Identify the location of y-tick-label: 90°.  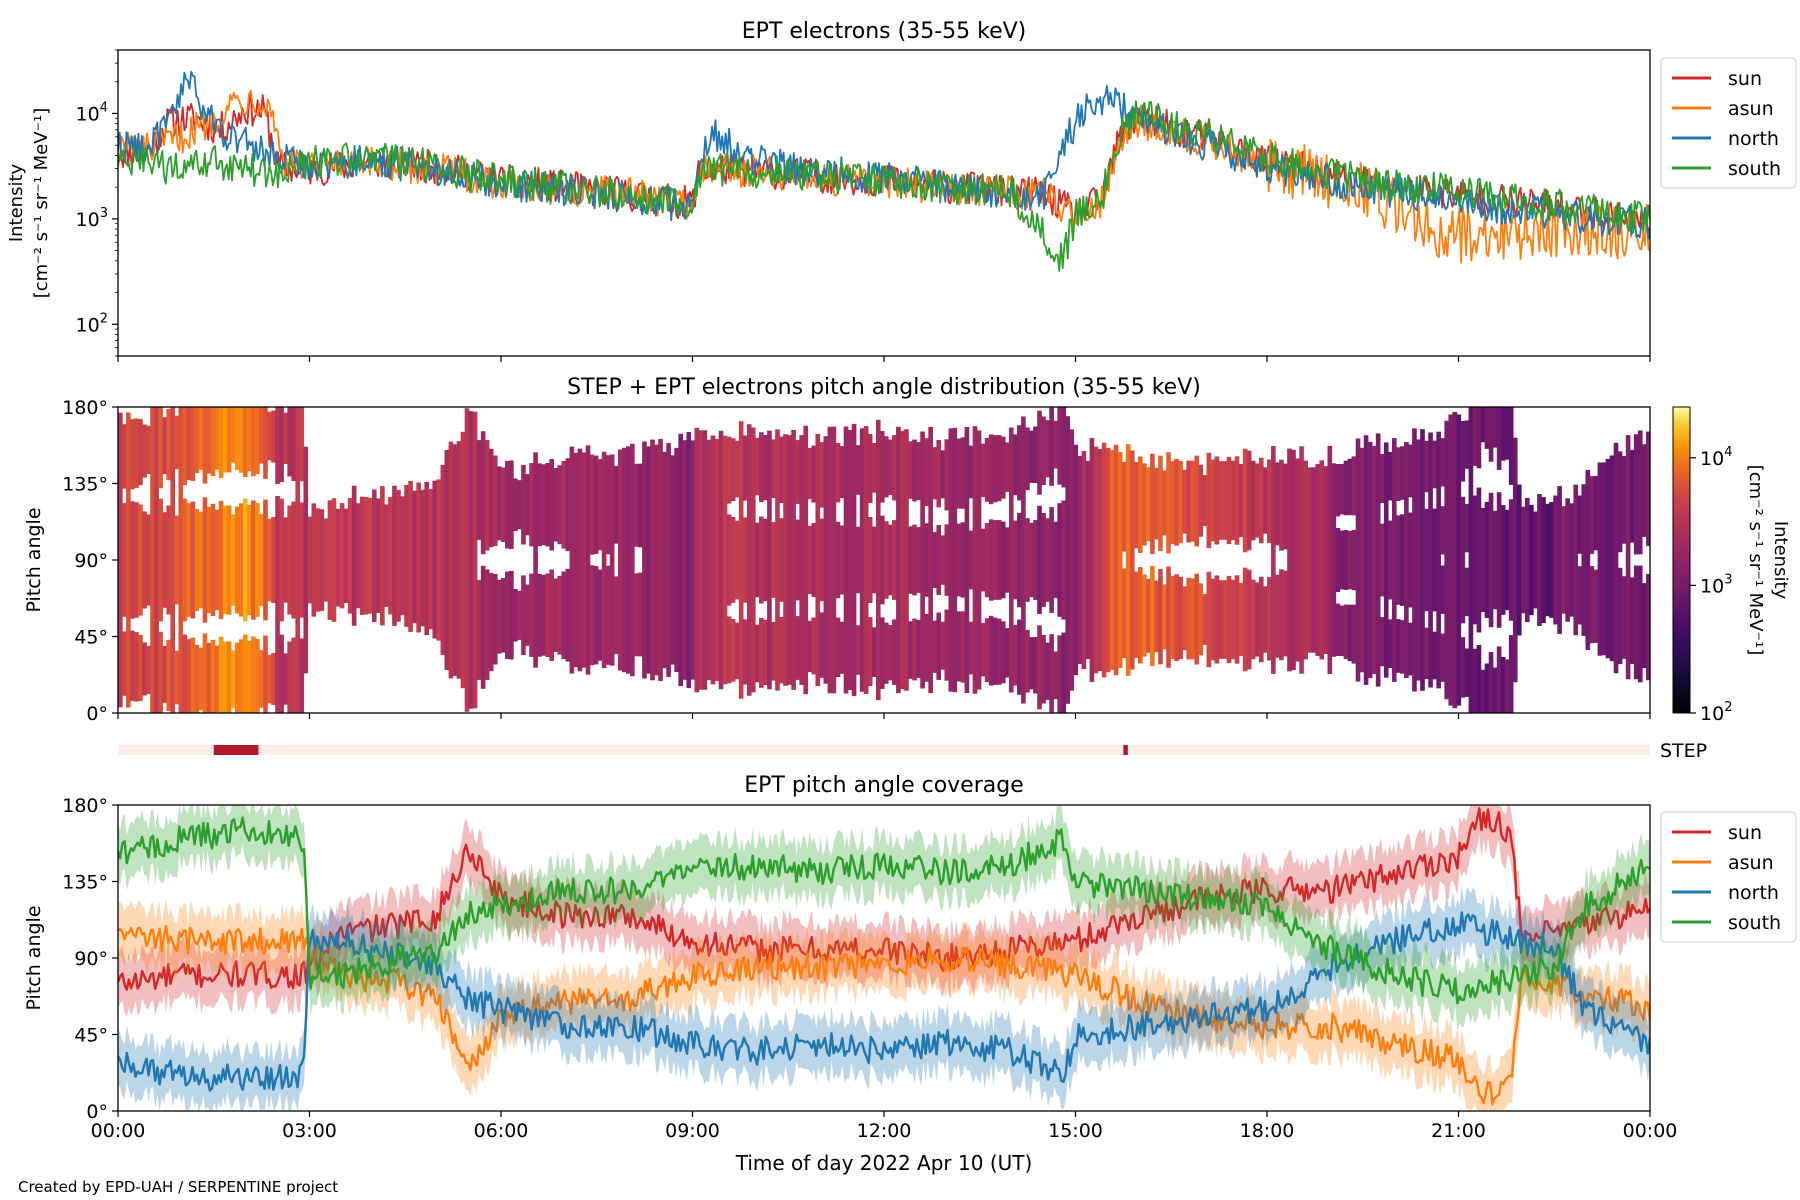
(91, 959).